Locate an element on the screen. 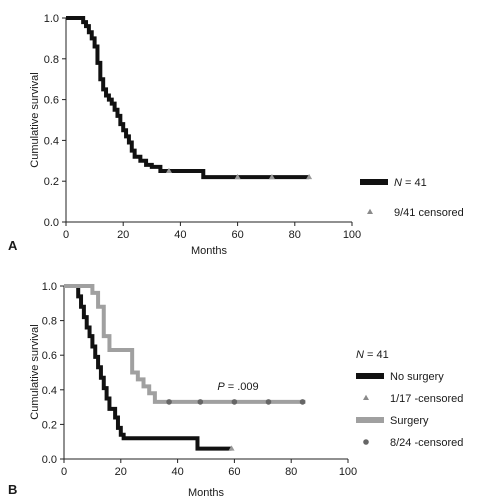 The width and height of the screenshot is (477, 500). panel-a-y-tick-label: 0.2 is located at coordinates (51, 182).